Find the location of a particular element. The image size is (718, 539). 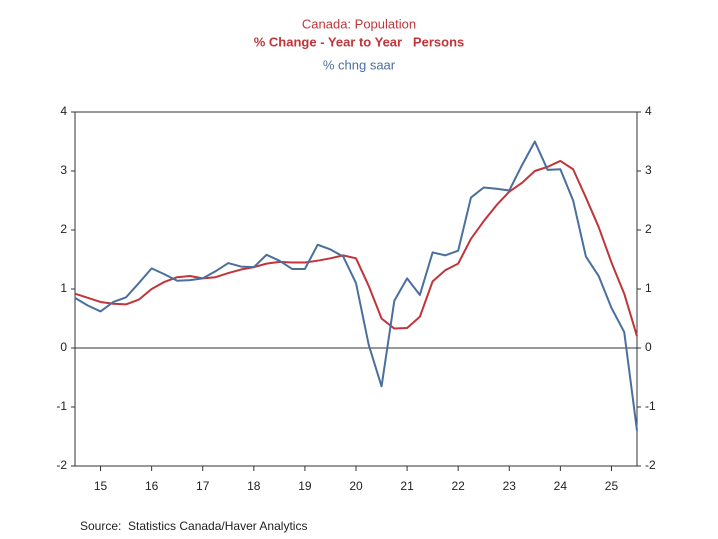

y-tick-label: 1 is located at coordinates (63, 288).